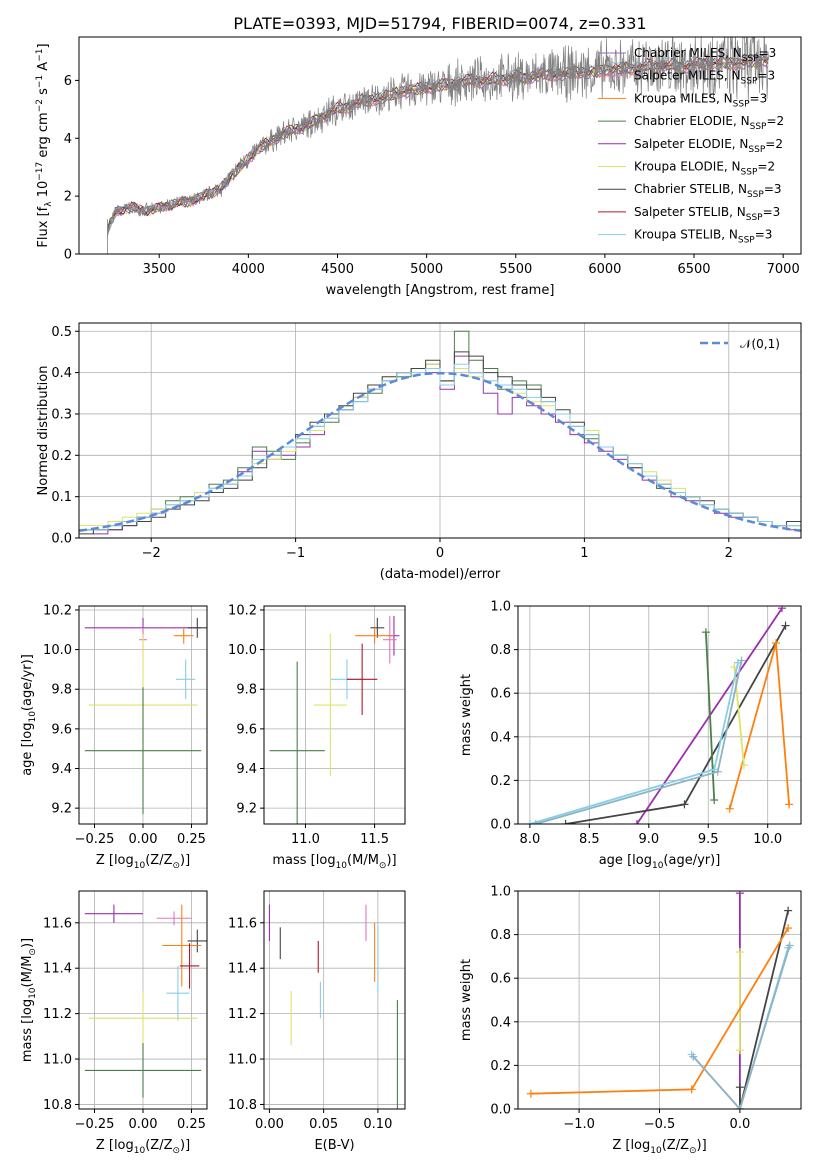 The height and width of the screenshot is (1170, 819). What do you see at coordinates (246, 729) in the screenshot?
I see `y-tick-label: 9.6` at bounding box center [246, 729].